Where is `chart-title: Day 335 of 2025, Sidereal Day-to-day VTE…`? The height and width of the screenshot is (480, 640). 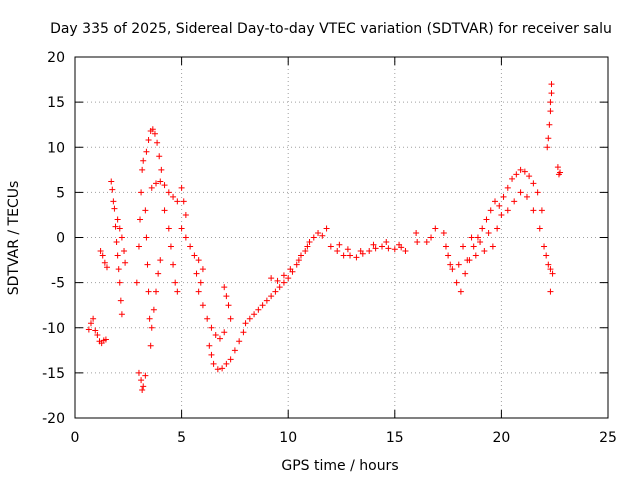 chart-title: Day 335 of 2025, Sidereal Day-to-day VTE… is located at coordinates (331, 29).